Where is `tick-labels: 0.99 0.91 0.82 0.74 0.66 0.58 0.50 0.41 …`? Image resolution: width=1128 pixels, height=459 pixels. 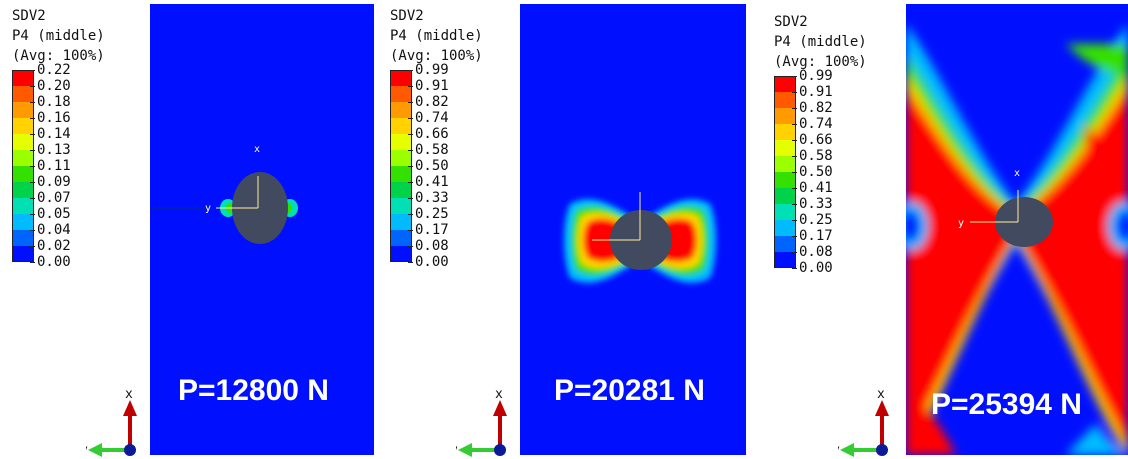
tick-labels: 0.99 0.91 0.82 0.74 0.66 0.58 0.50 0.41 … is located at coordinates (432, 166).